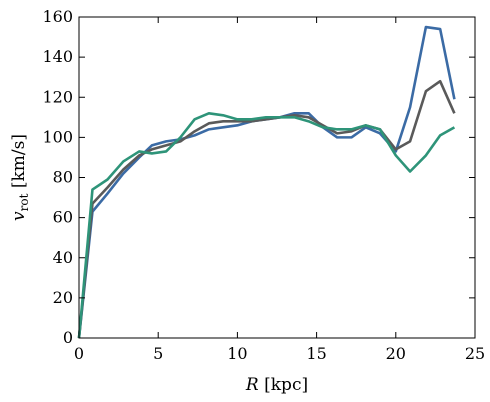 The image size is (490, 402). Describe the element at coordinates (158, 353) in the screenshot. I see `x-tick-label: 5` at that location.